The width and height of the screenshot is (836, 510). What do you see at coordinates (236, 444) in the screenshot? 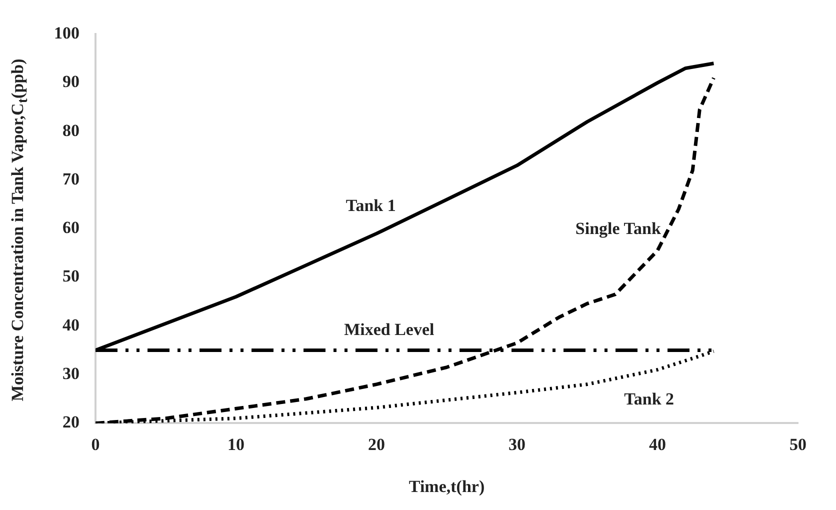
I see `x-tick-label: 10` at bounding box center [236, 444].